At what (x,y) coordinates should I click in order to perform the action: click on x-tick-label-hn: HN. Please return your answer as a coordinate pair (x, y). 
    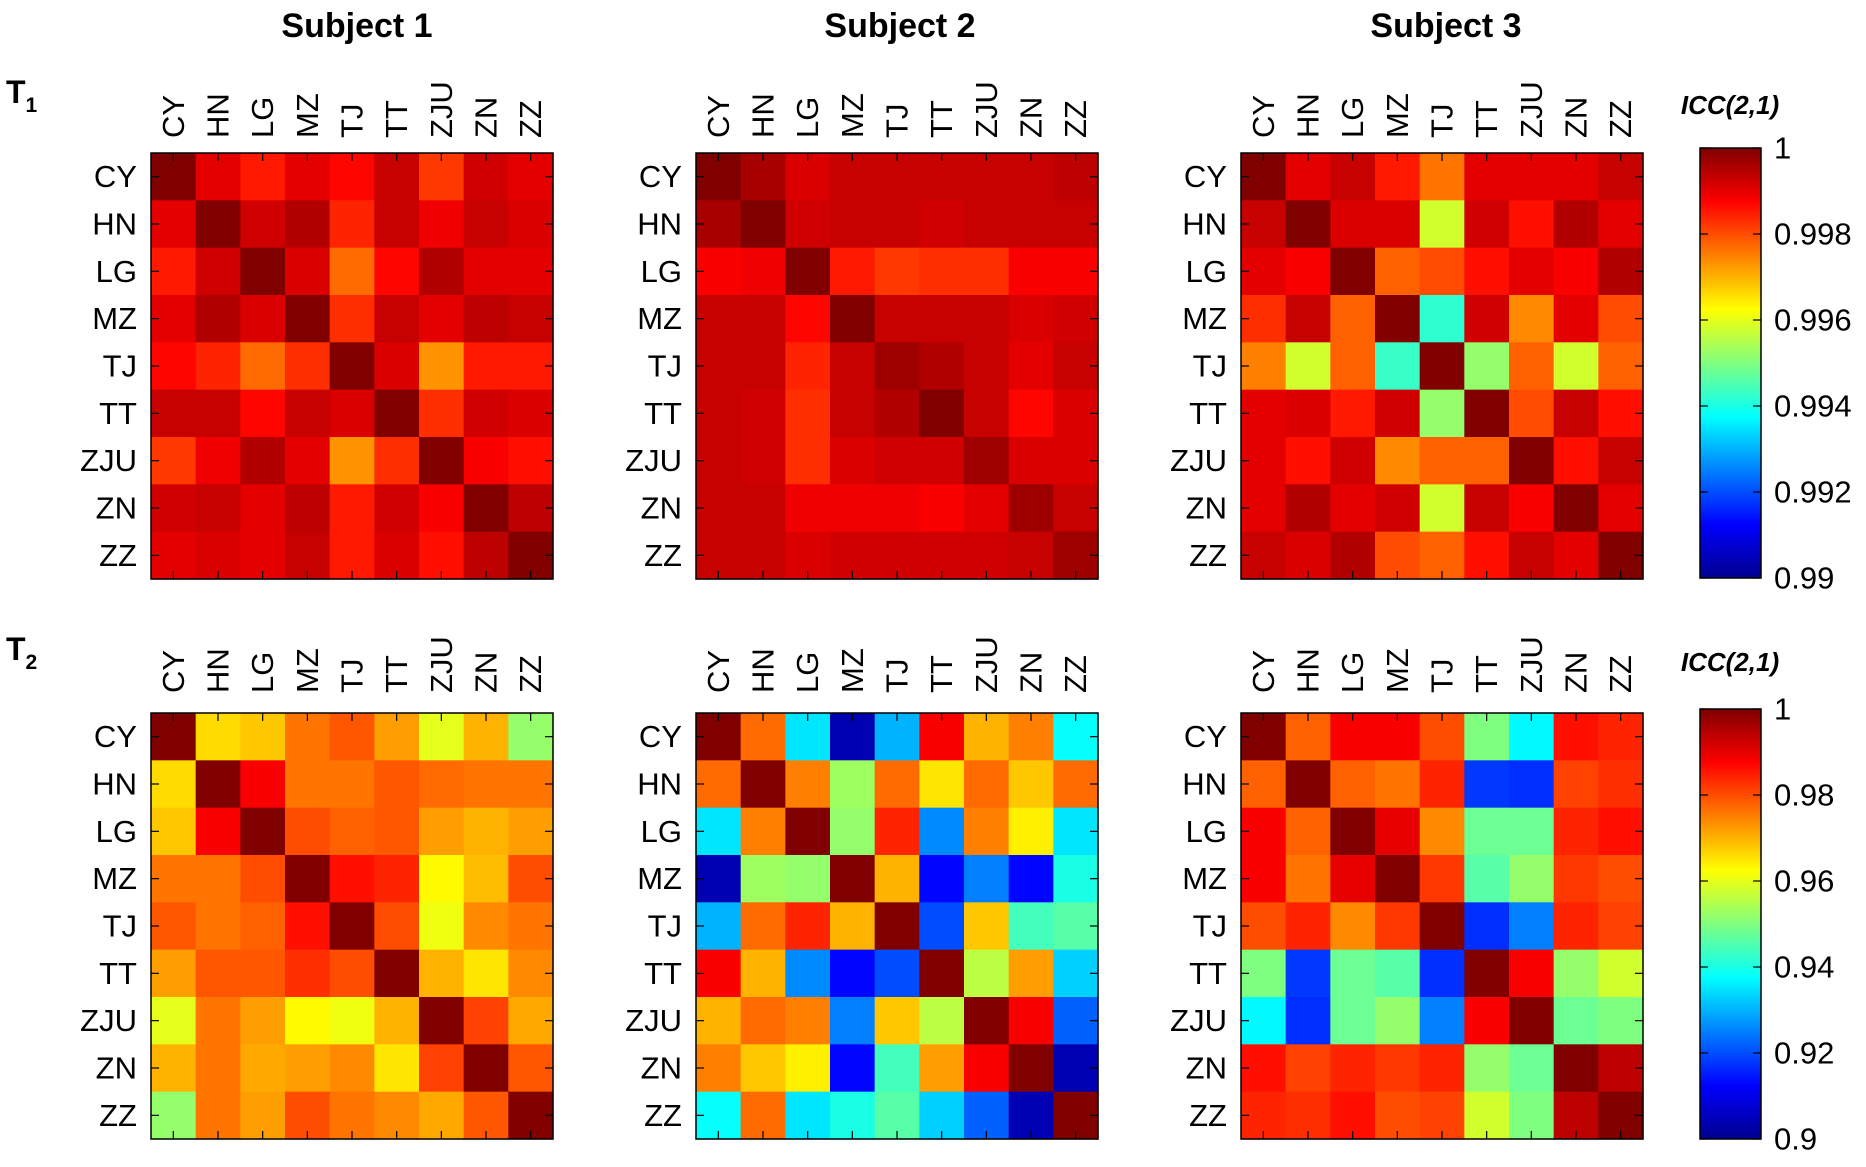
    Looking at the image, I should click on (1308, 670).